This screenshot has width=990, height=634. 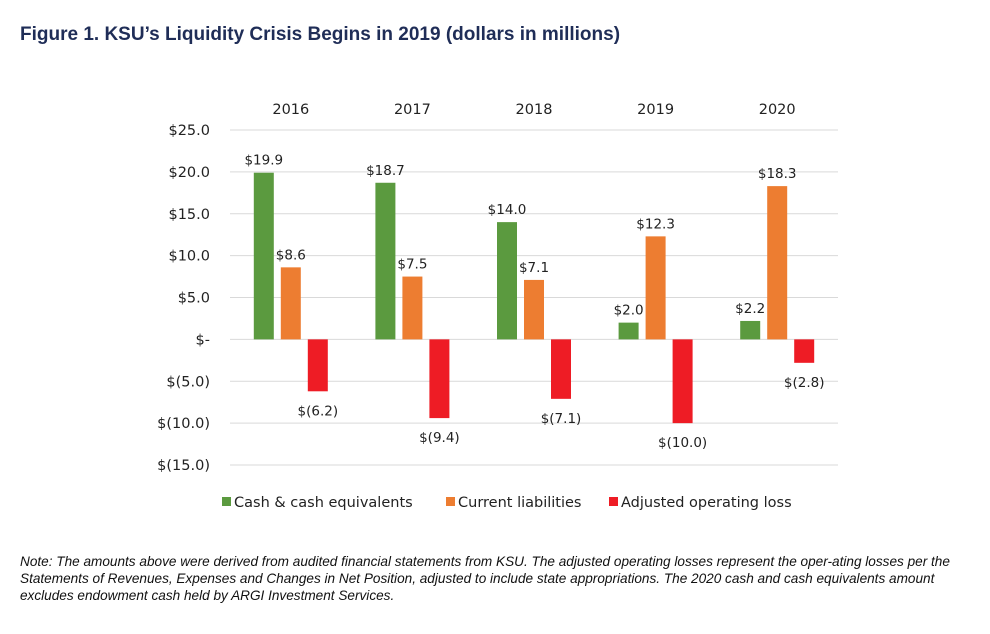 What do you see at coordinates (412, 110) in the screenshot?
I see `x-tick-label: 2017` at bounding box center [412, 110].